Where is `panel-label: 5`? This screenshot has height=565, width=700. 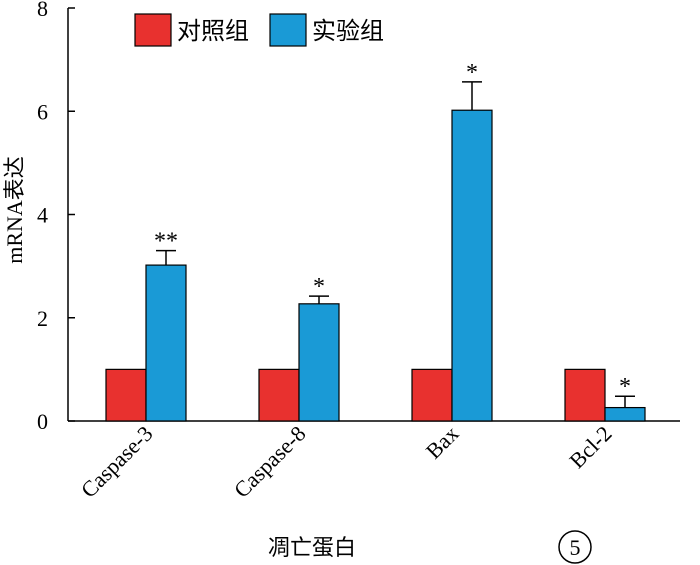
panel-label: 5 is located at coordinates (575, 547).